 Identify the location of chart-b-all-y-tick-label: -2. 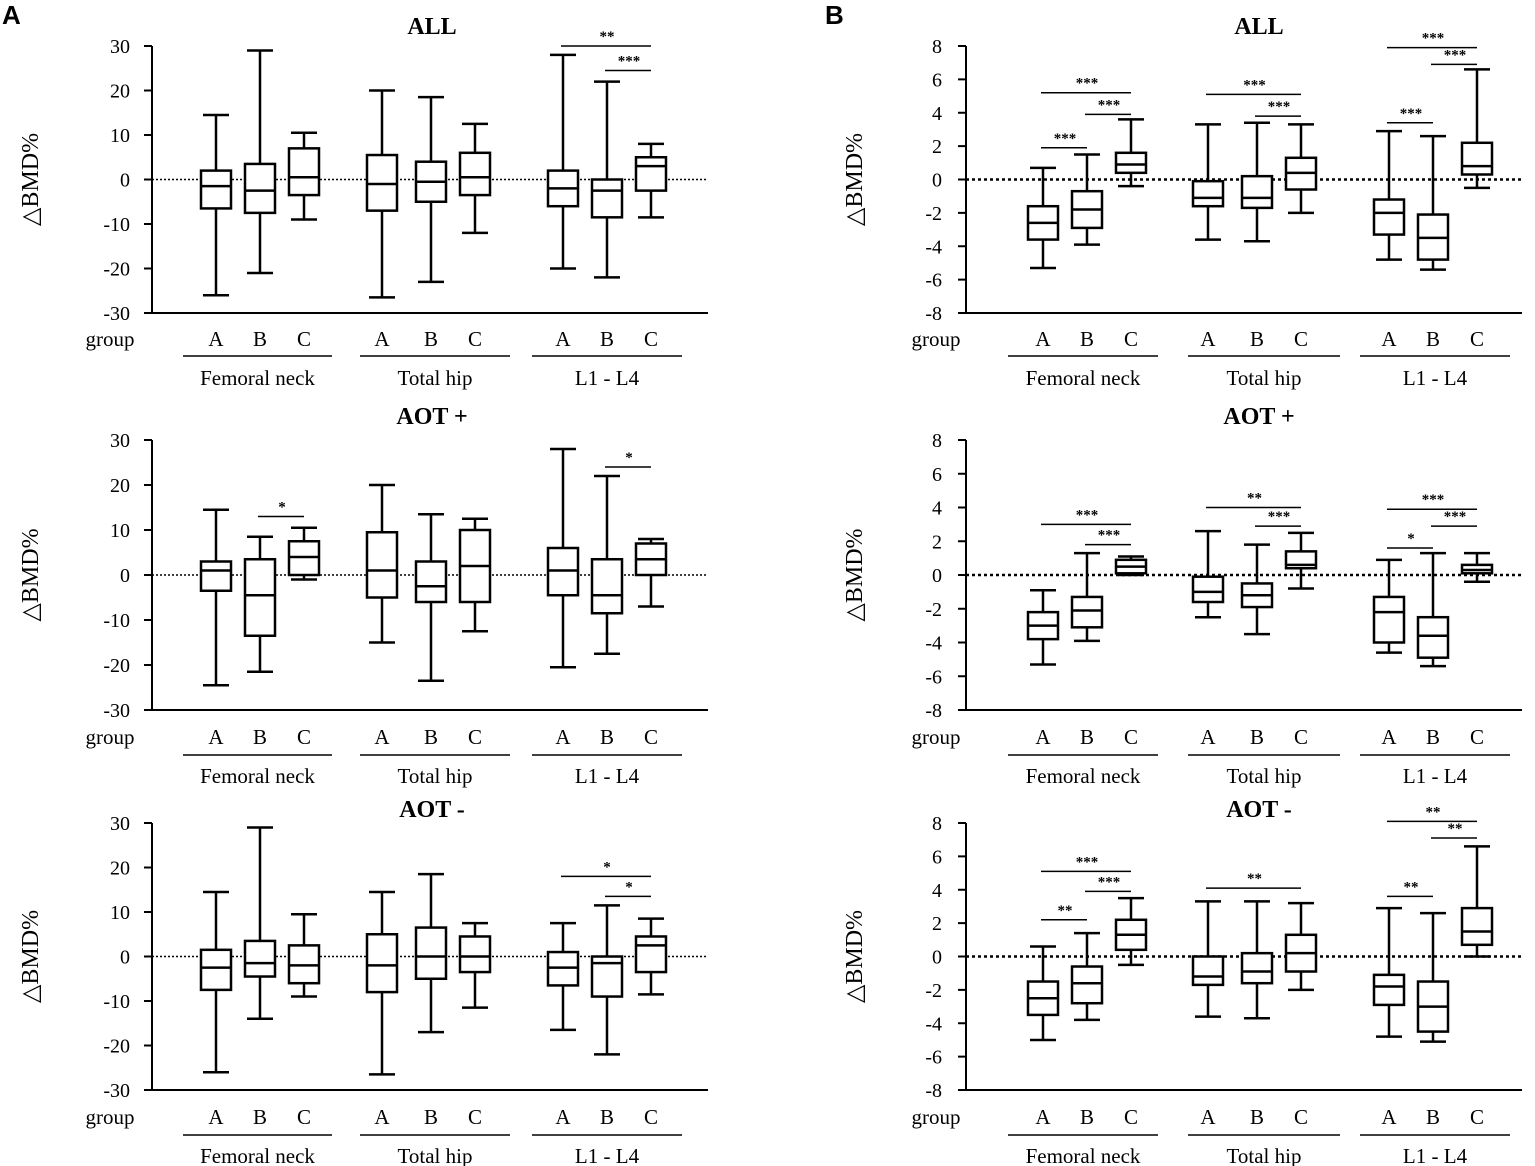
(933, 214).